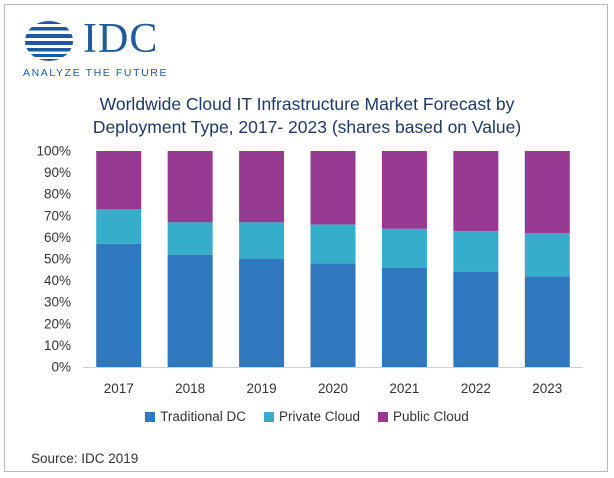 This screenshot has width=614, height=478. I want to click on y-tick-label: 70%, so click(57, 215).